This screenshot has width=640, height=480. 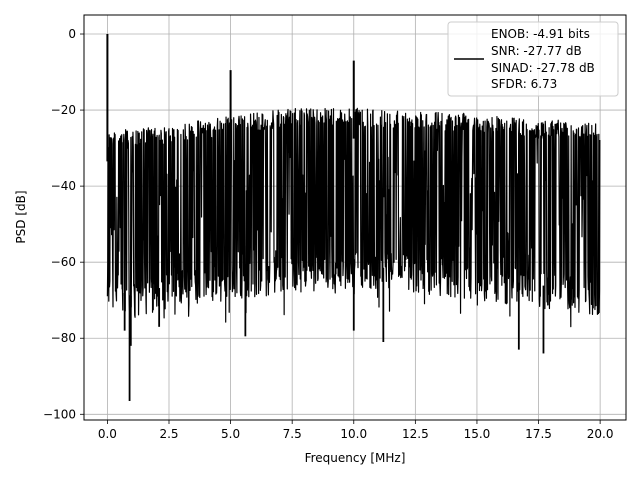 What do you see at coordinates (63, 338) in the screenshot?
I see `y-tick-label: −80` at bounding box center [63, 338].